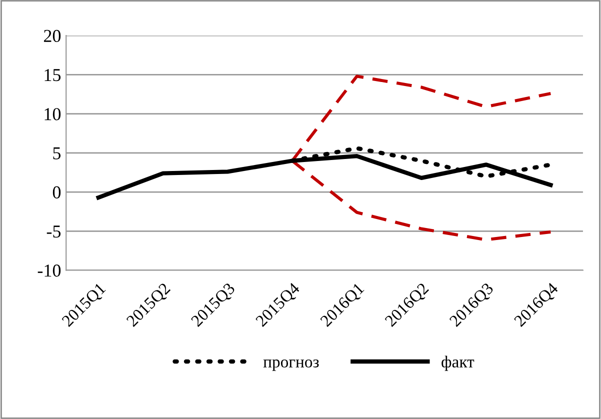  I want to click on y-tick-label: 10, so click(52, 114).